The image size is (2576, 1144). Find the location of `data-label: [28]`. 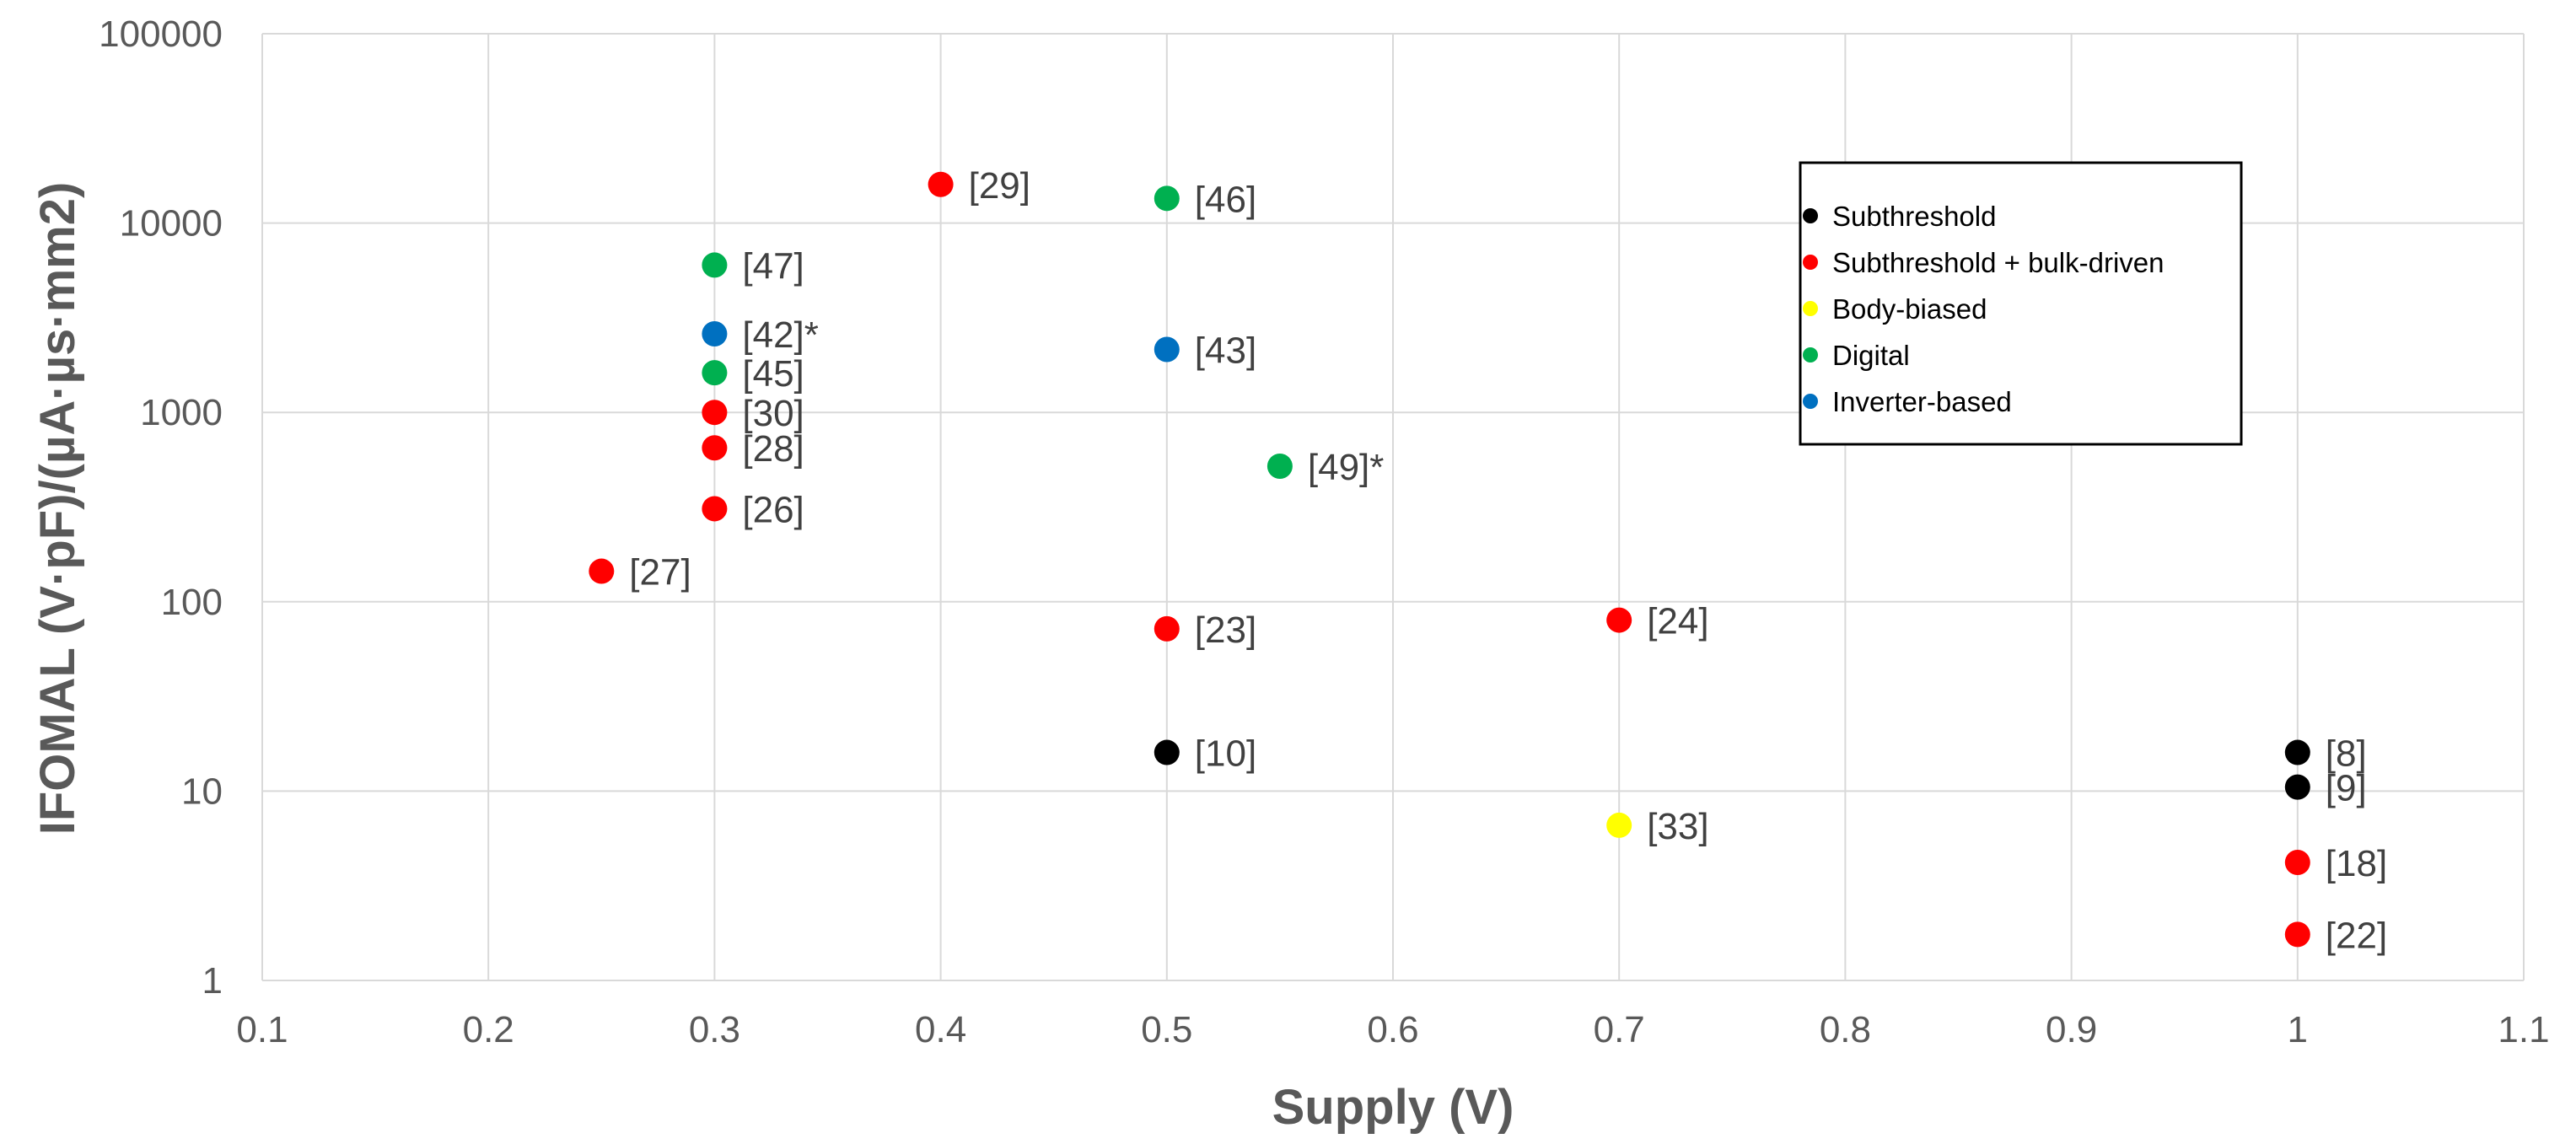

data-label: [28] is located at coordinates (773, 449).